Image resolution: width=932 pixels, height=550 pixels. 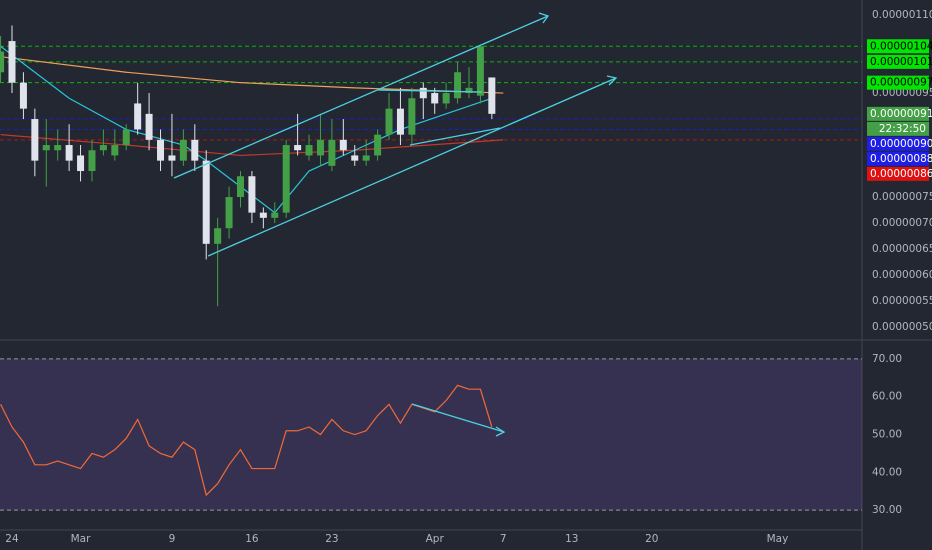 What do you see at coordinates (12, 539) in the screenshot?
I see `x-tick-label: 24` at bounding box center [12, 539].